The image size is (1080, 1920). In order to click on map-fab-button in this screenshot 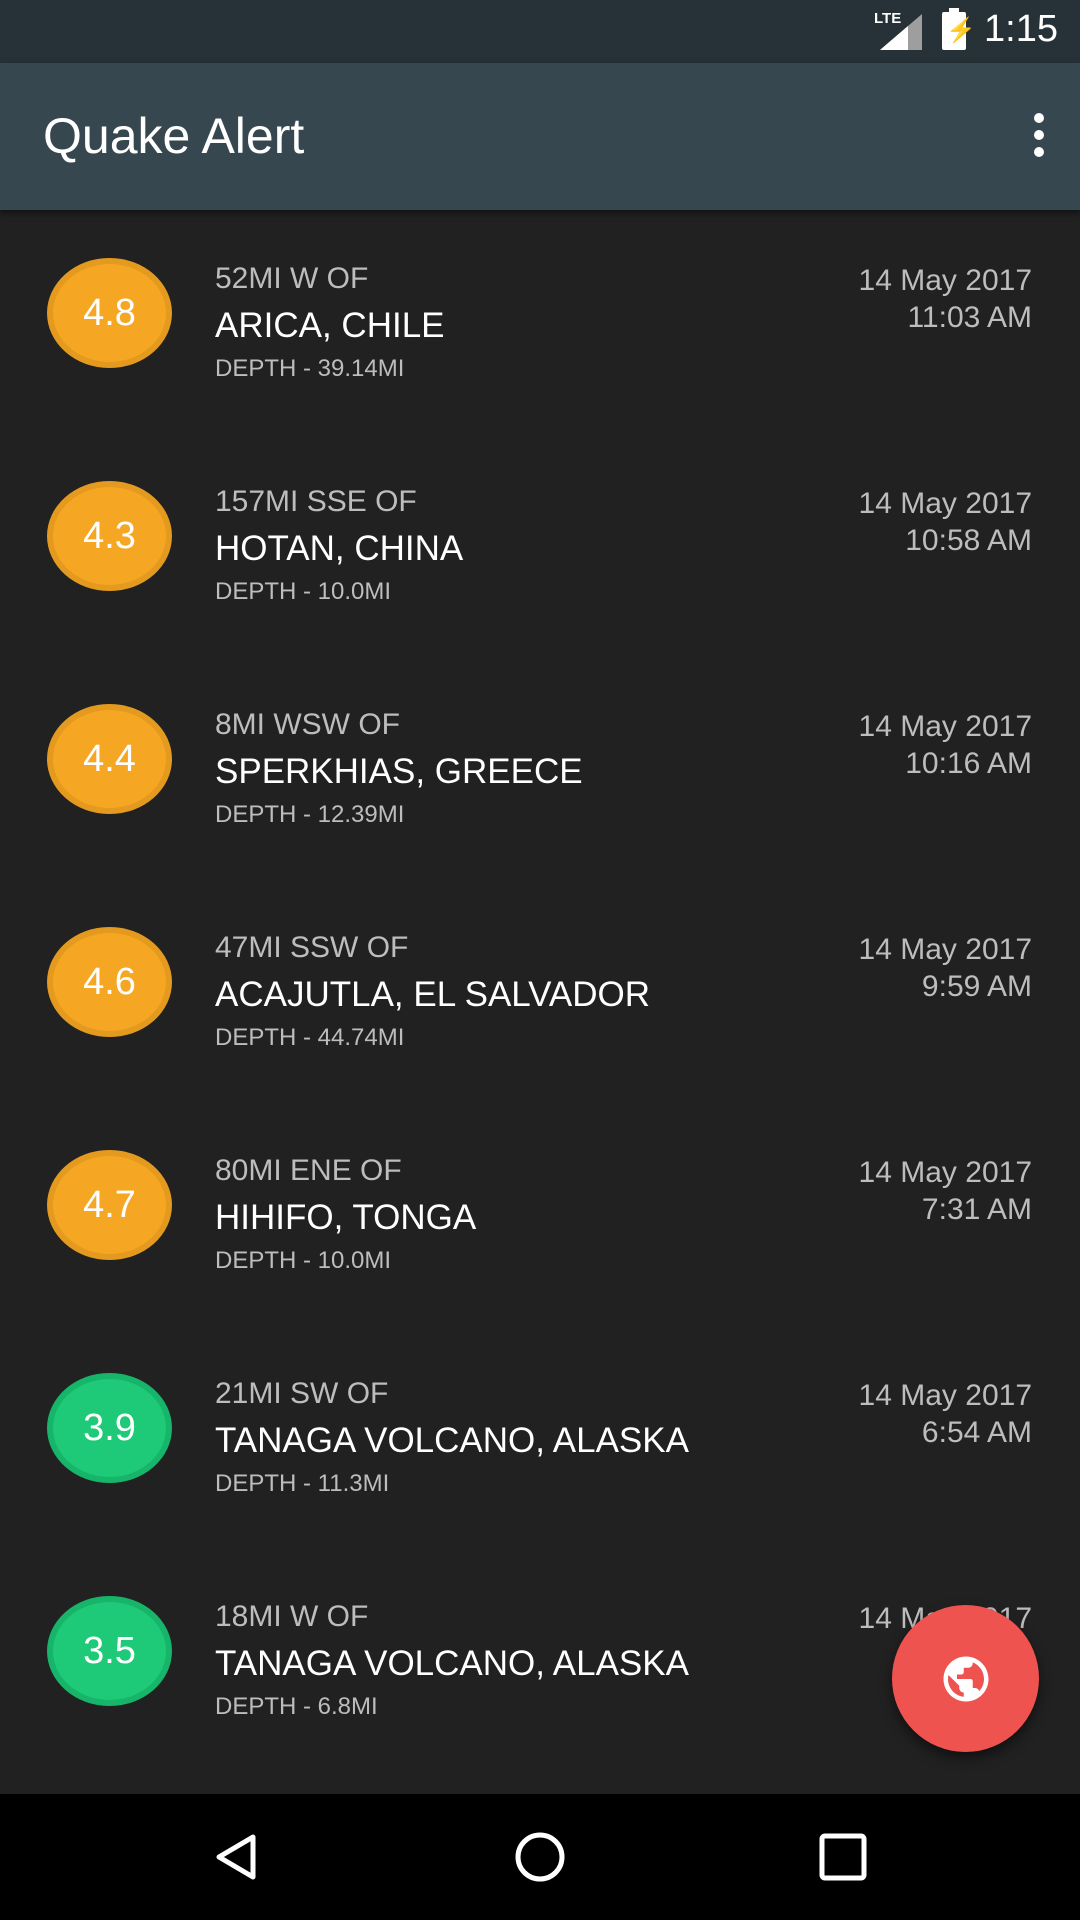, I will do `click(965, 1678)`.